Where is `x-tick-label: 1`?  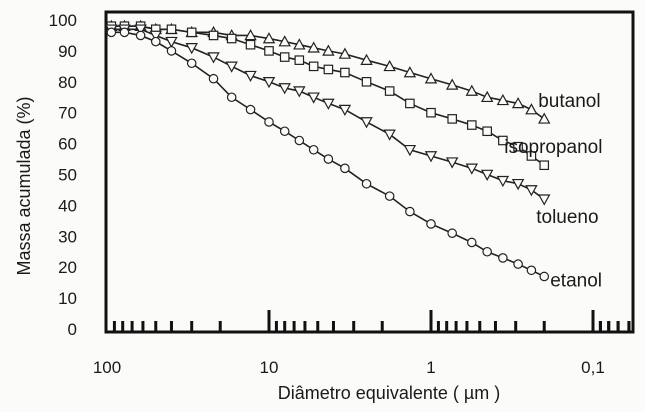
x-tick-label: 1 is located at coordinates (430, 367).